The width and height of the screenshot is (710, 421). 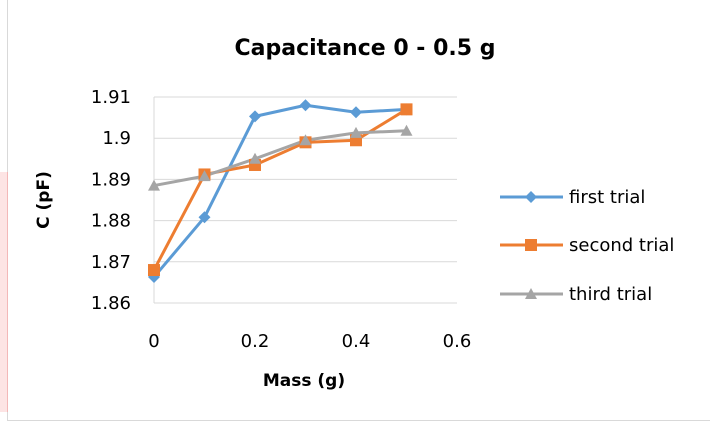 What do you see at coordinates (111, 179) in the screenshot?
I see `y-tick-label: 1.89` at bounding box center [111, 179].